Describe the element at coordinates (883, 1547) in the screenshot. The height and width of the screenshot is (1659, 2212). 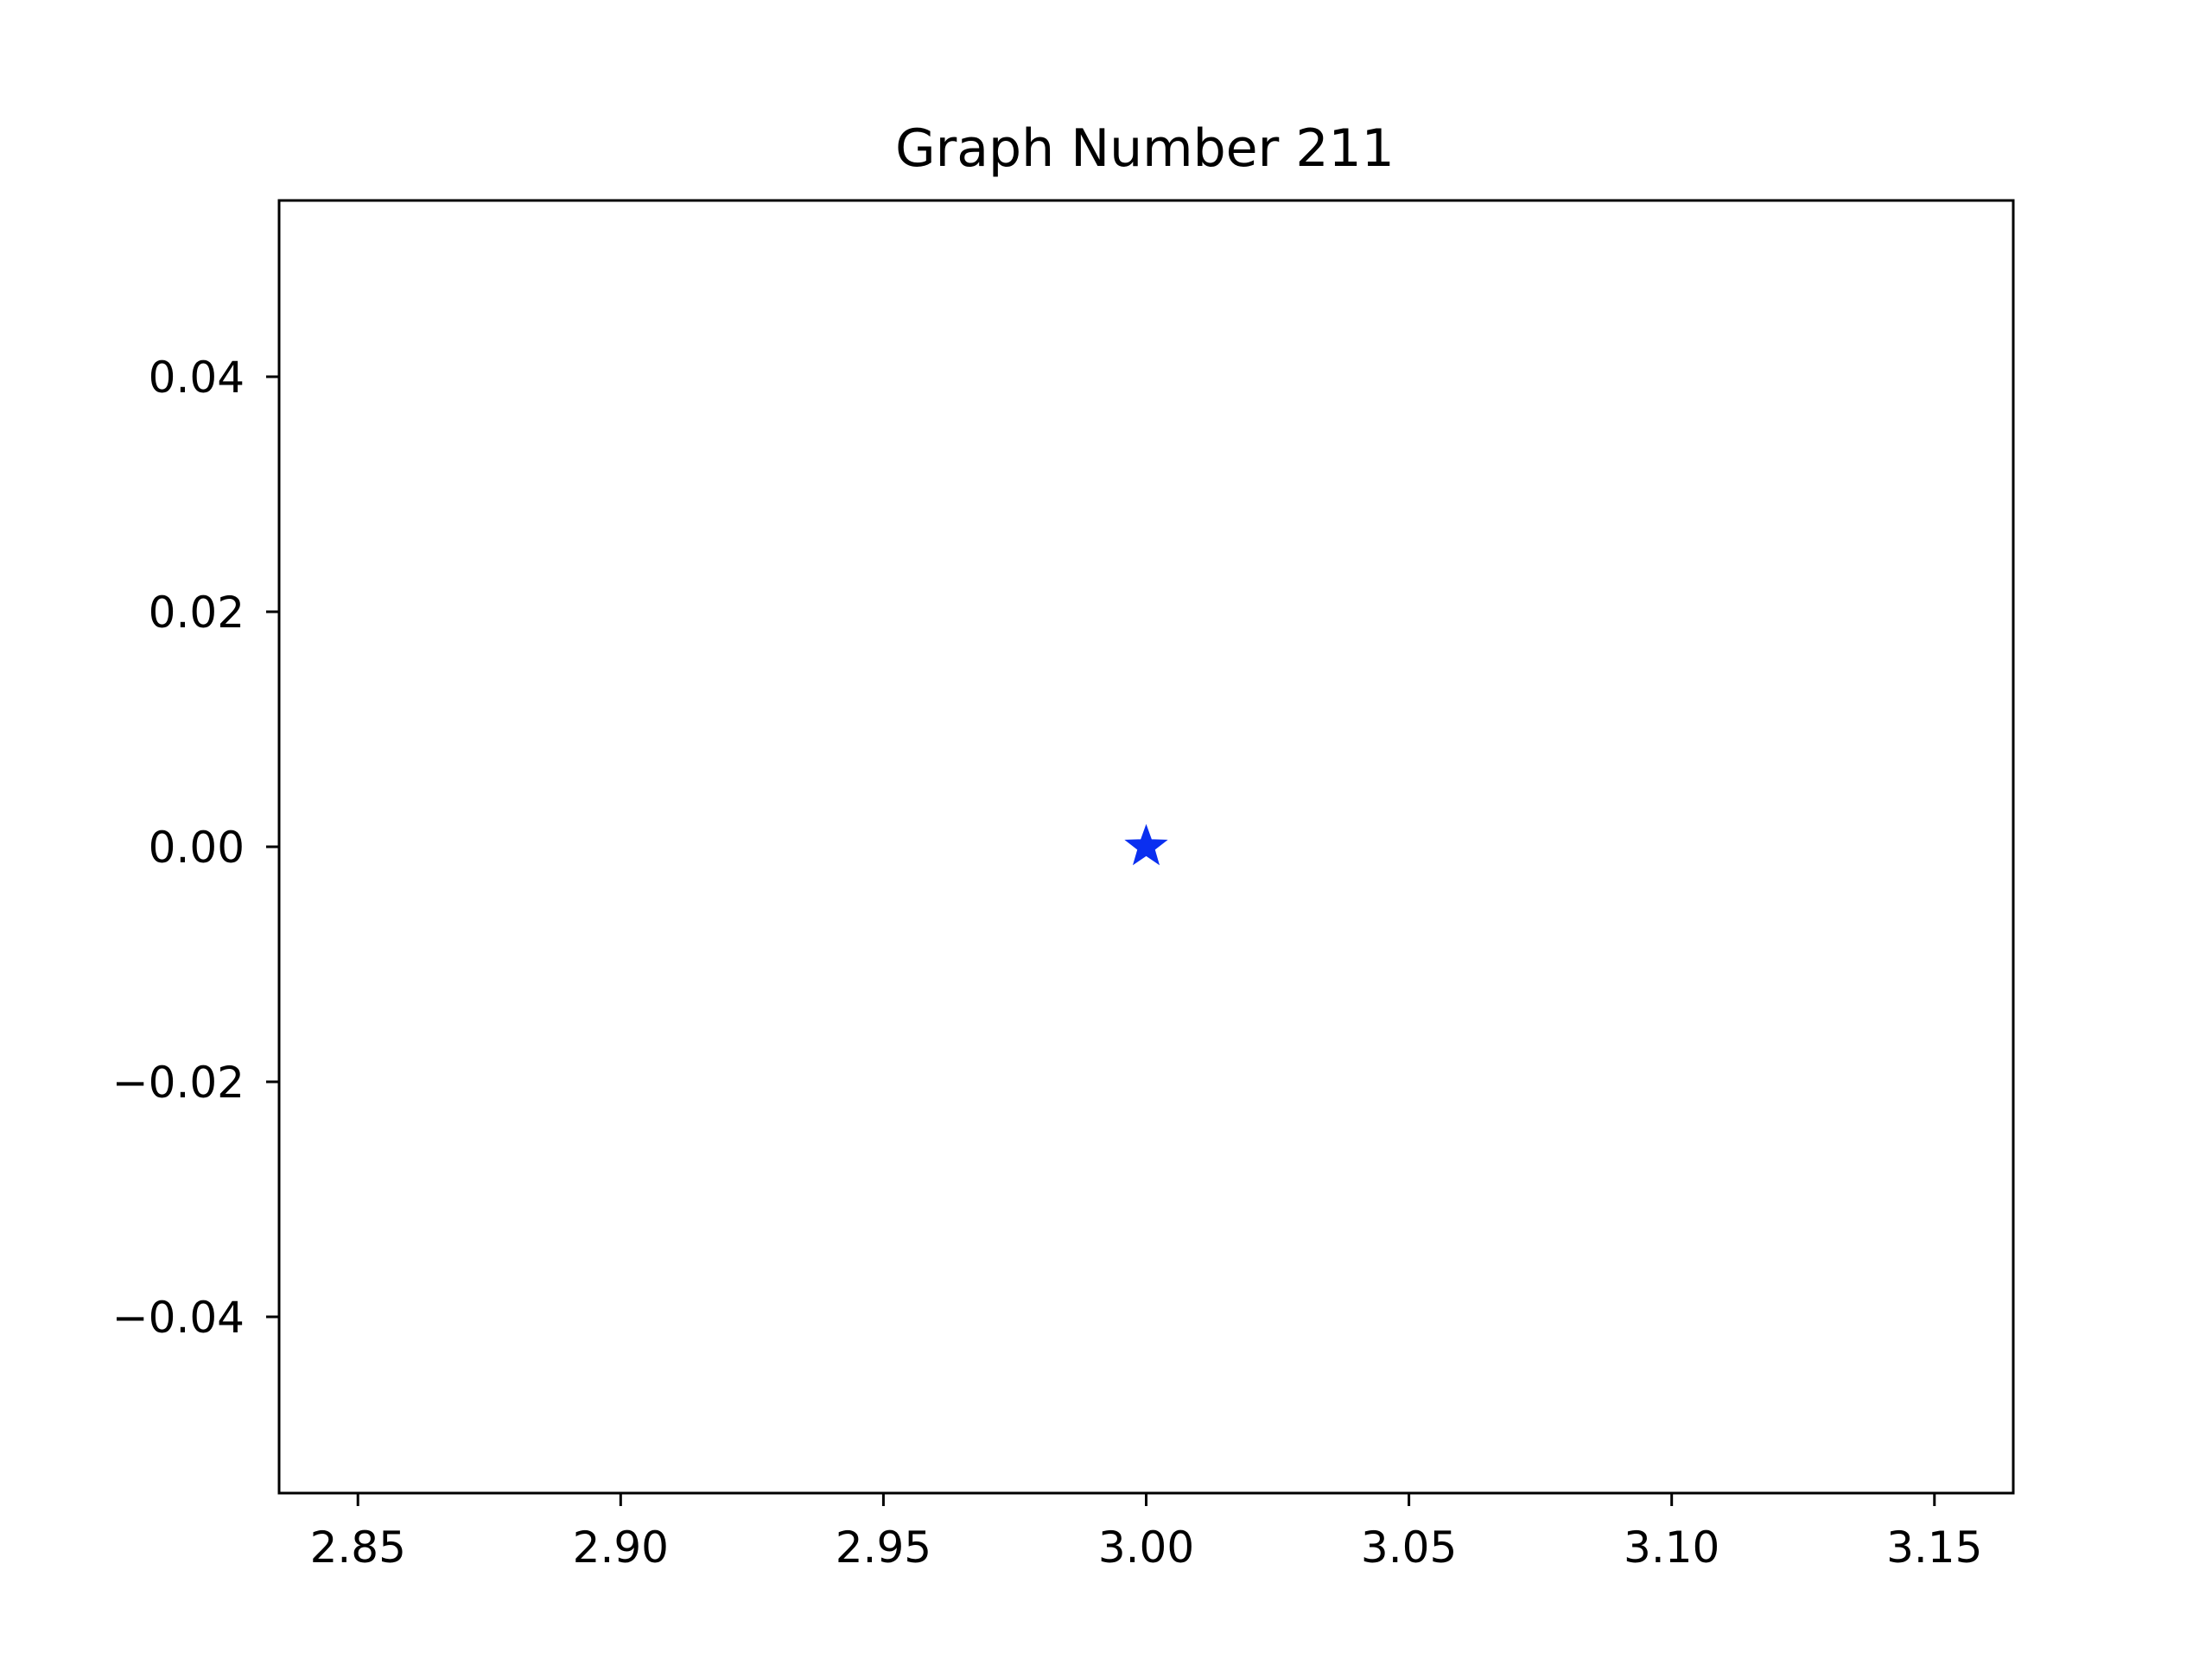
I see `x-tick-label: 2.95` at that location.